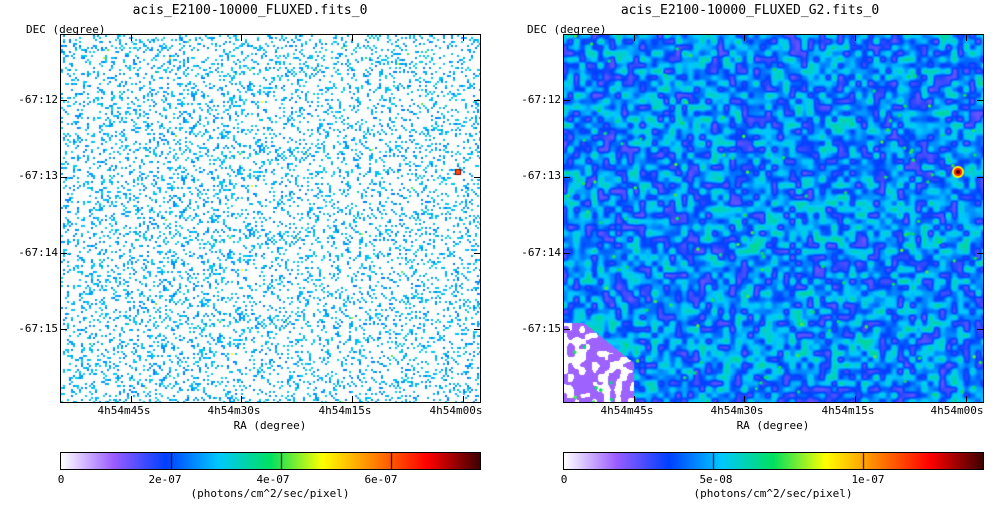 This screenshot has width=1000, height=522. What do you see at coordinates (273, 479) in the screenshot?
I see `colorbar-tick-label: 4e-07` at bounding box center [273, 479].